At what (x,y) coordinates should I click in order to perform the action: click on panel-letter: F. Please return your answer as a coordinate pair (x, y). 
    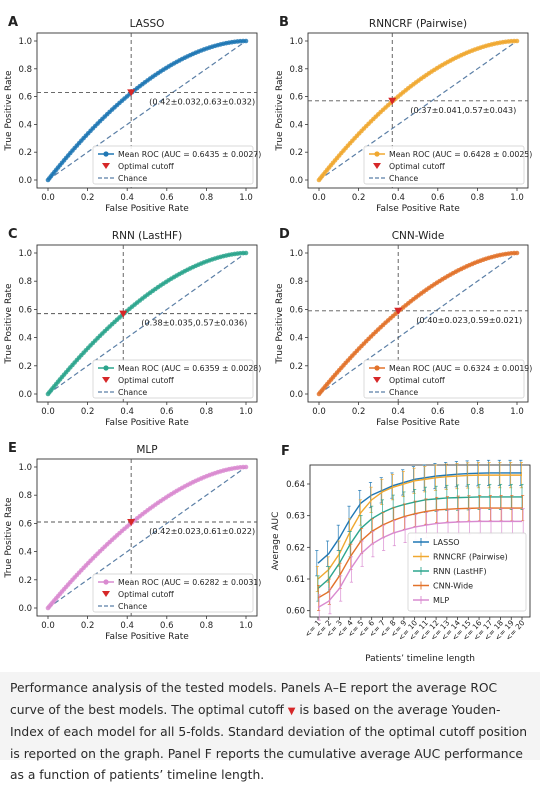
    Looking at the image, I should click on (285, 451).